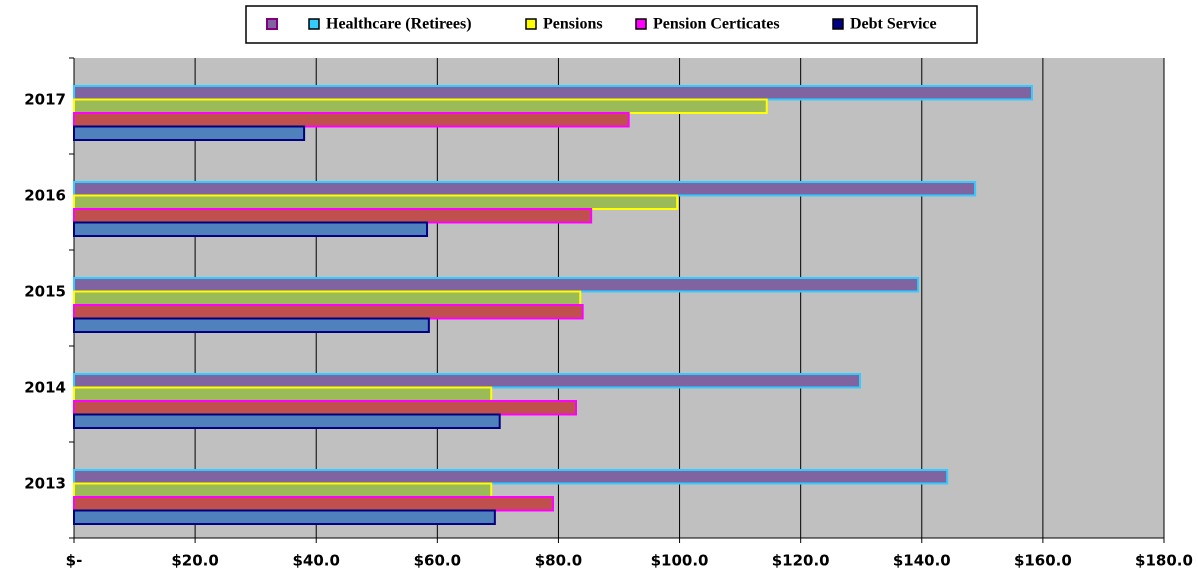 The width and height of the screenshot is (1198, 573). Describe the element at coordinates (45, 196) in the screenshot. I see `y-tick-label: 2016` at that location.